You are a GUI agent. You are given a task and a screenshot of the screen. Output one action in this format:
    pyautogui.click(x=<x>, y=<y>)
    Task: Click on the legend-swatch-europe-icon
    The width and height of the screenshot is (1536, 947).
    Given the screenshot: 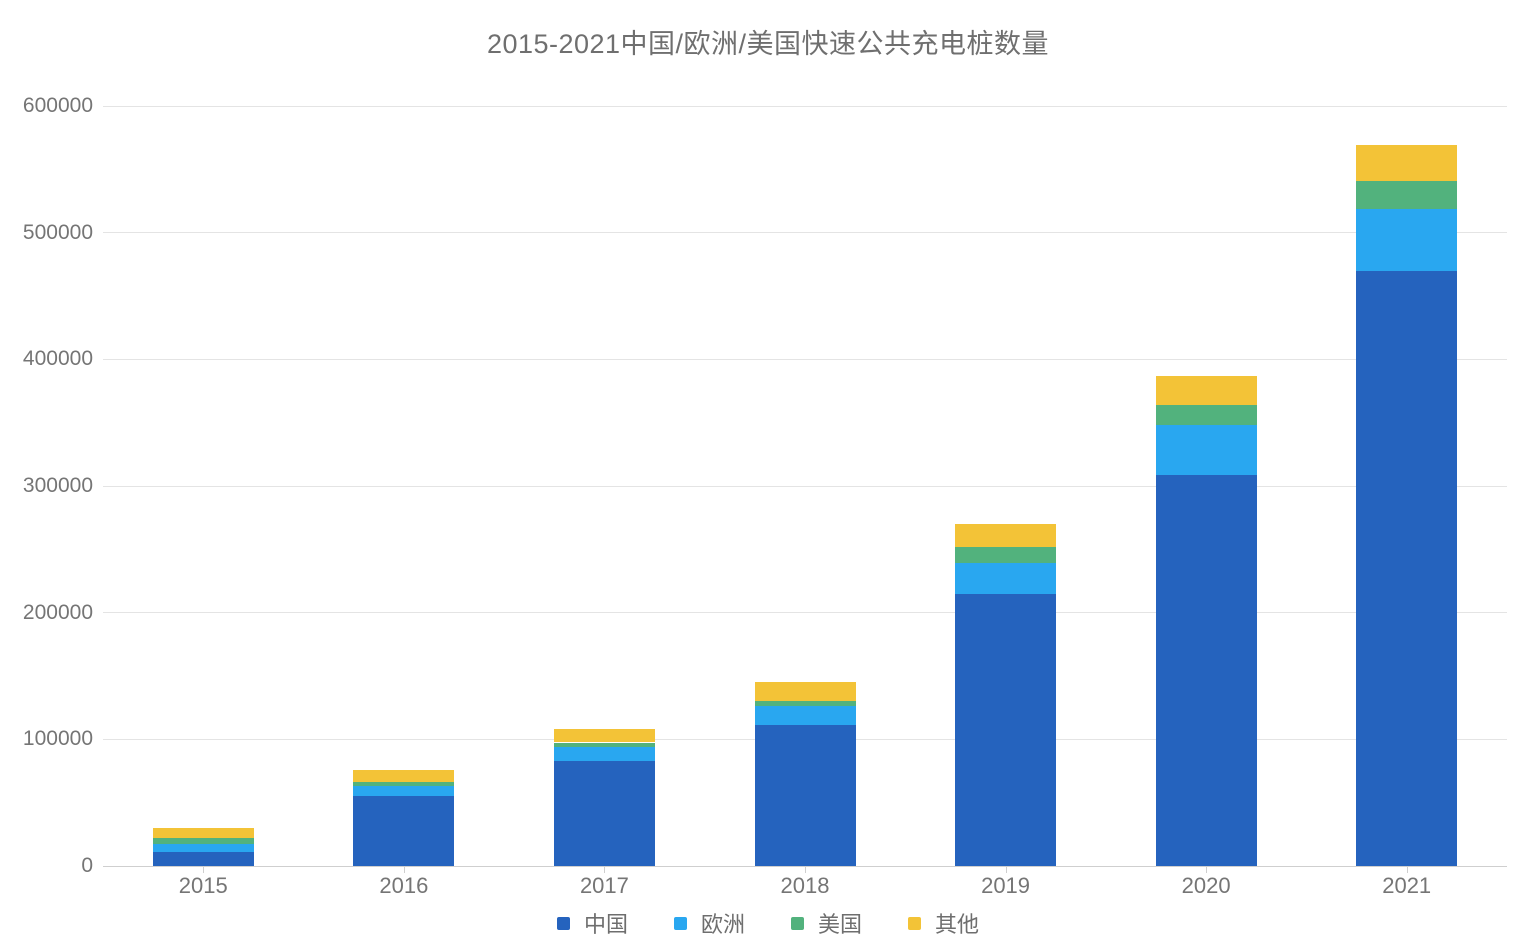 What is the action you would take?
    pyautogui.click(x=680, y=923)
    